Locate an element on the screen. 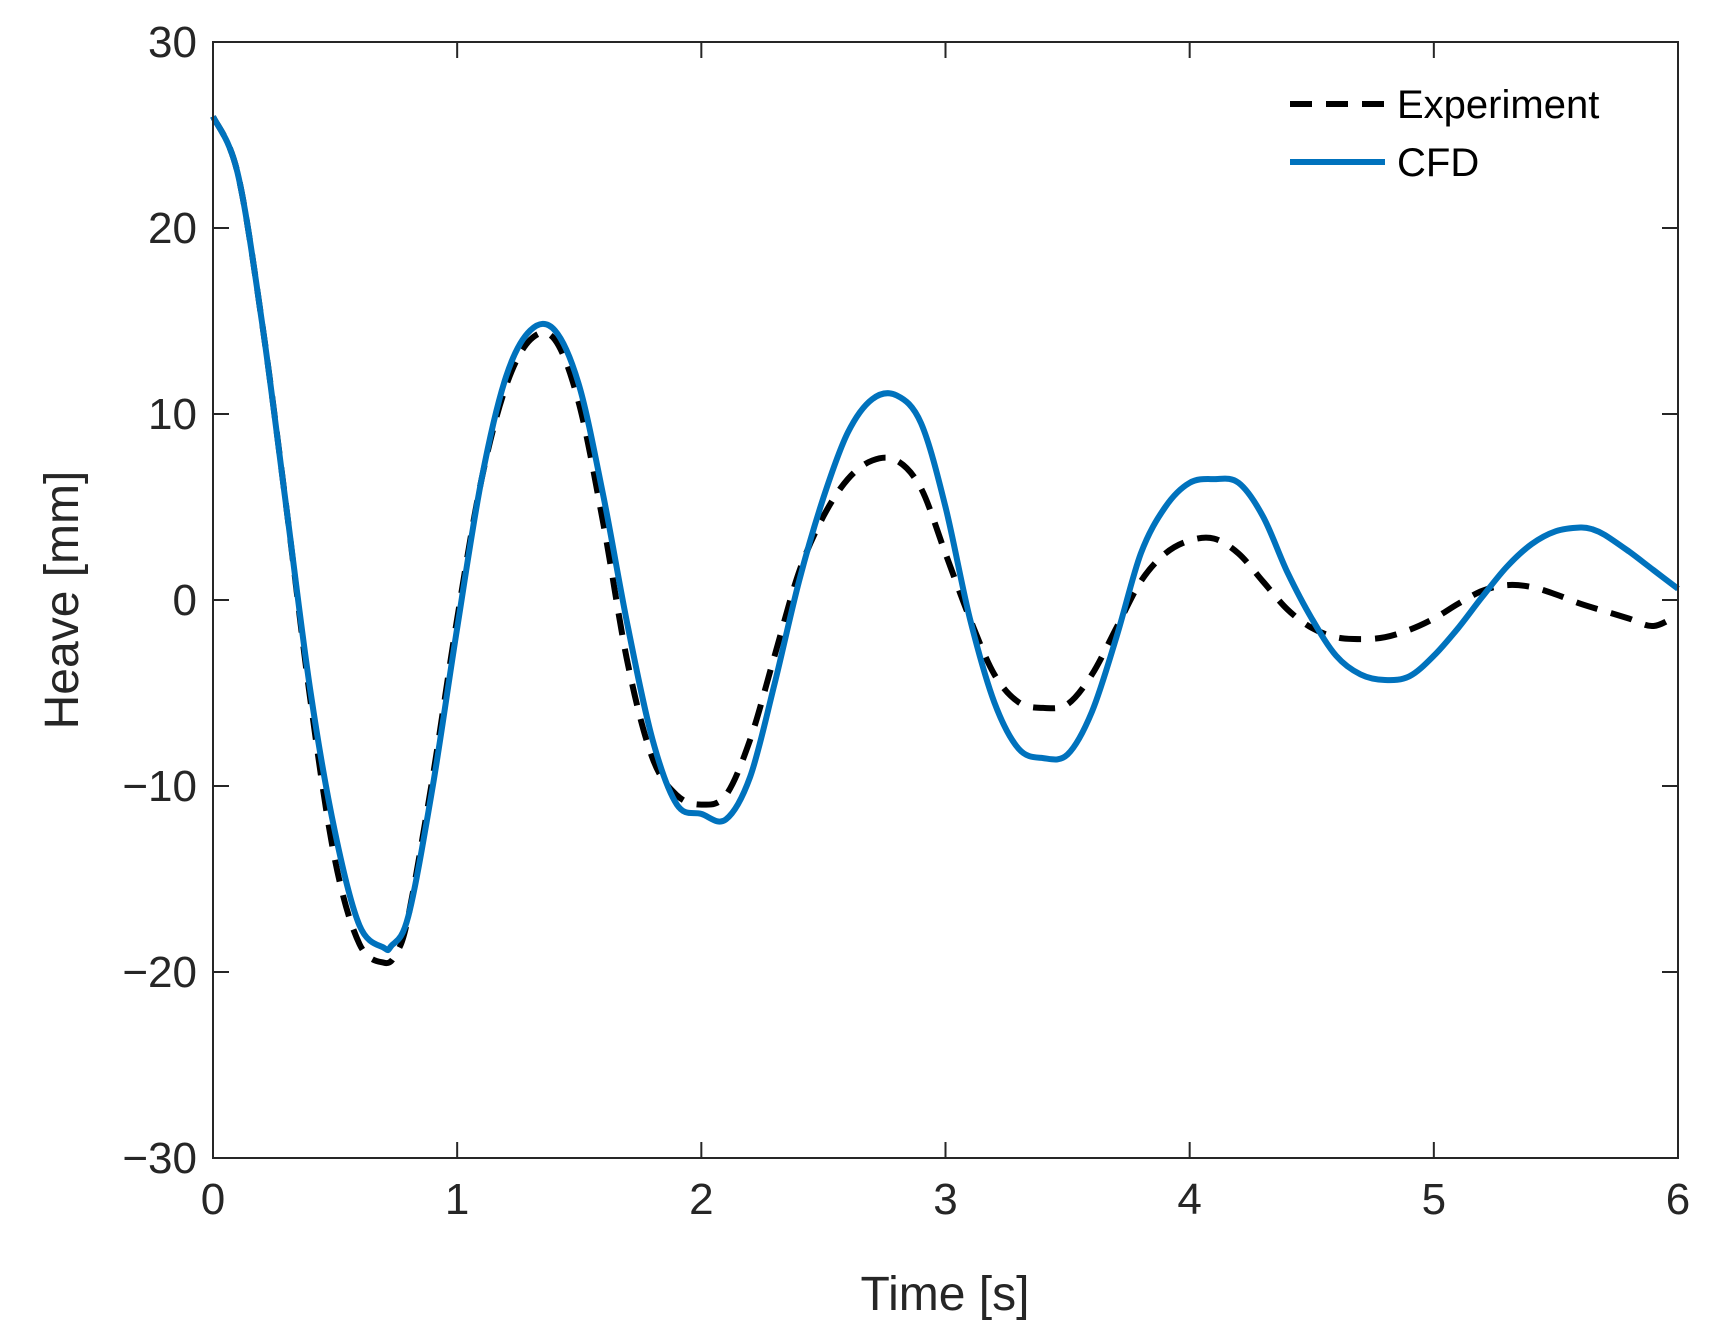 This screenshot has height=1335, width=1716. y-tick-label: 20 is located at coordinates (172, 228).